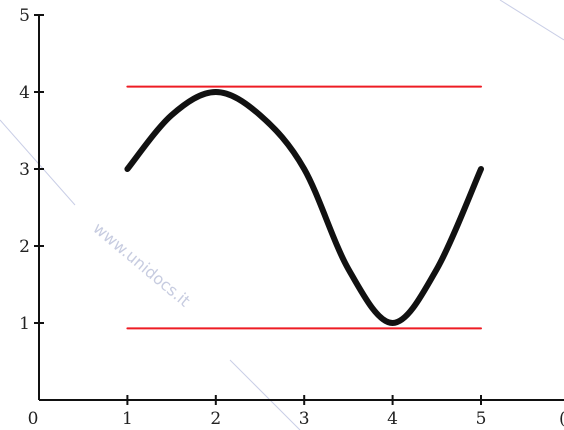  What do you see at coordinates (38, 162) in the screenshot?
I see `watermark-diagonal-left` at bounding box center [38, 162].